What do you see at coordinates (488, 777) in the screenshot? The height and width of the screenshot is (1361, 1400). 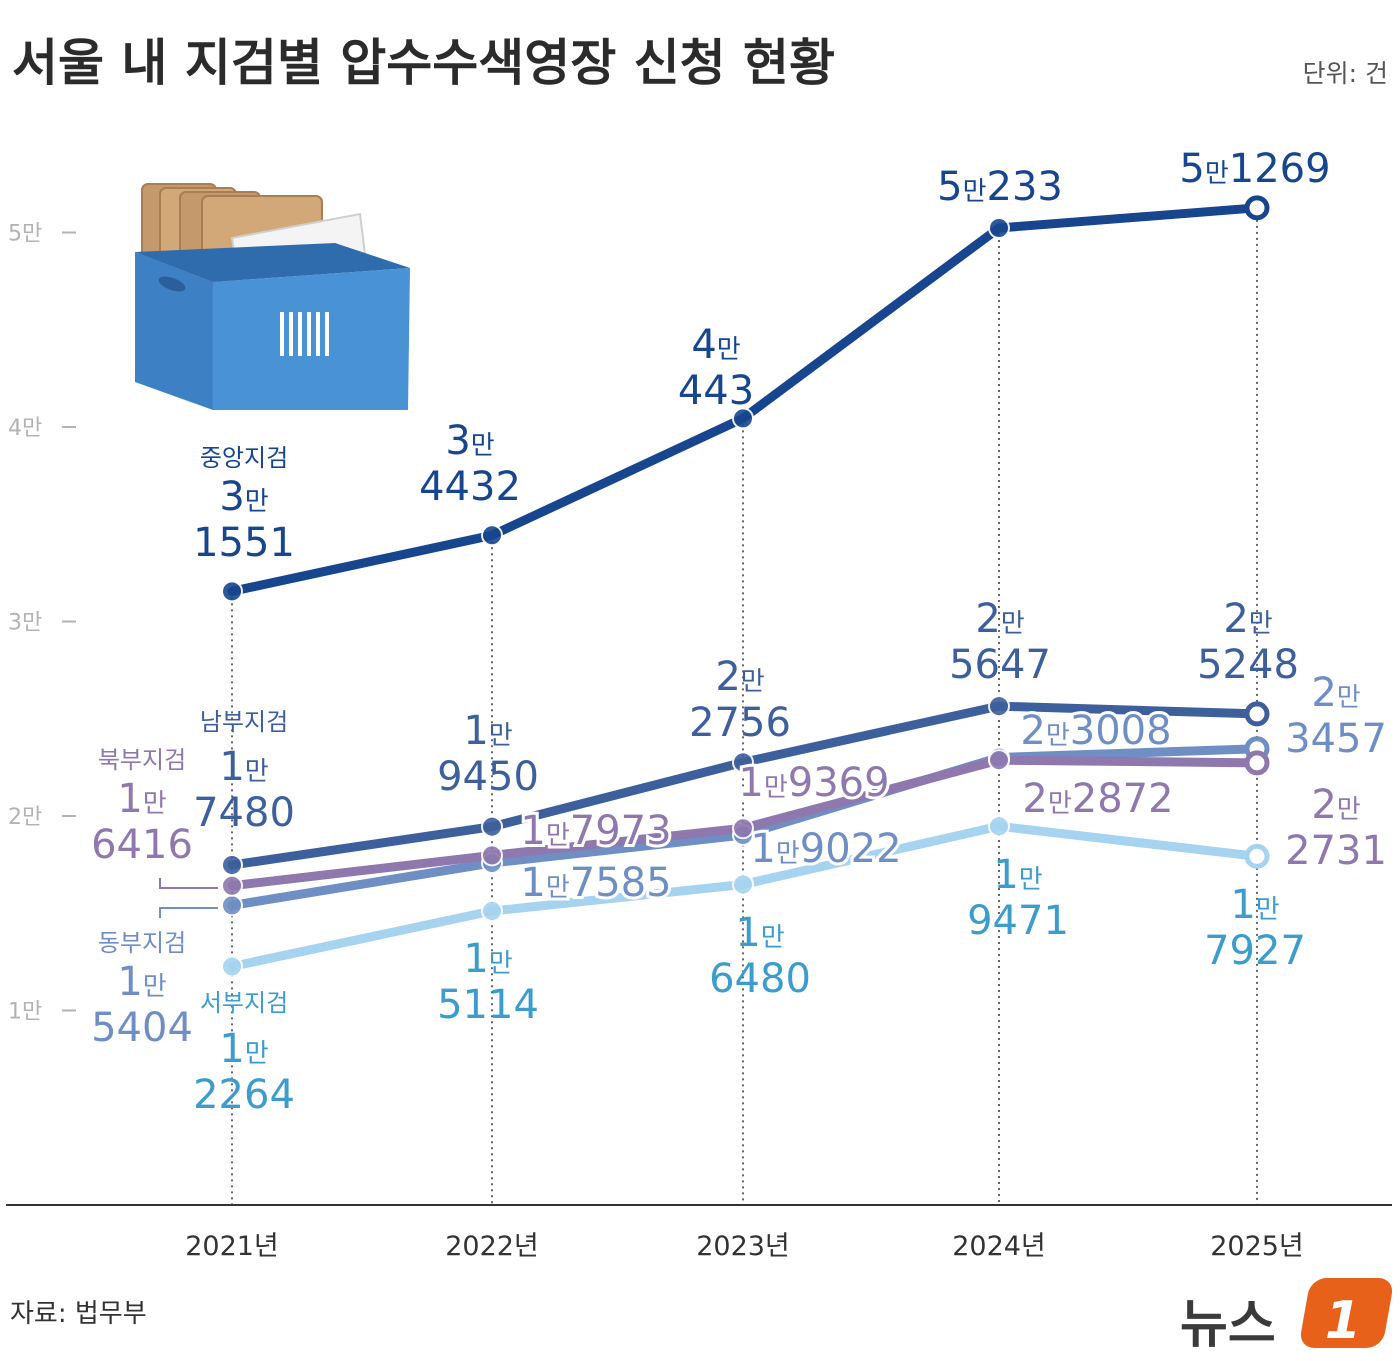 I see `data-label-value: 9450` at bounding box center [488, 777].